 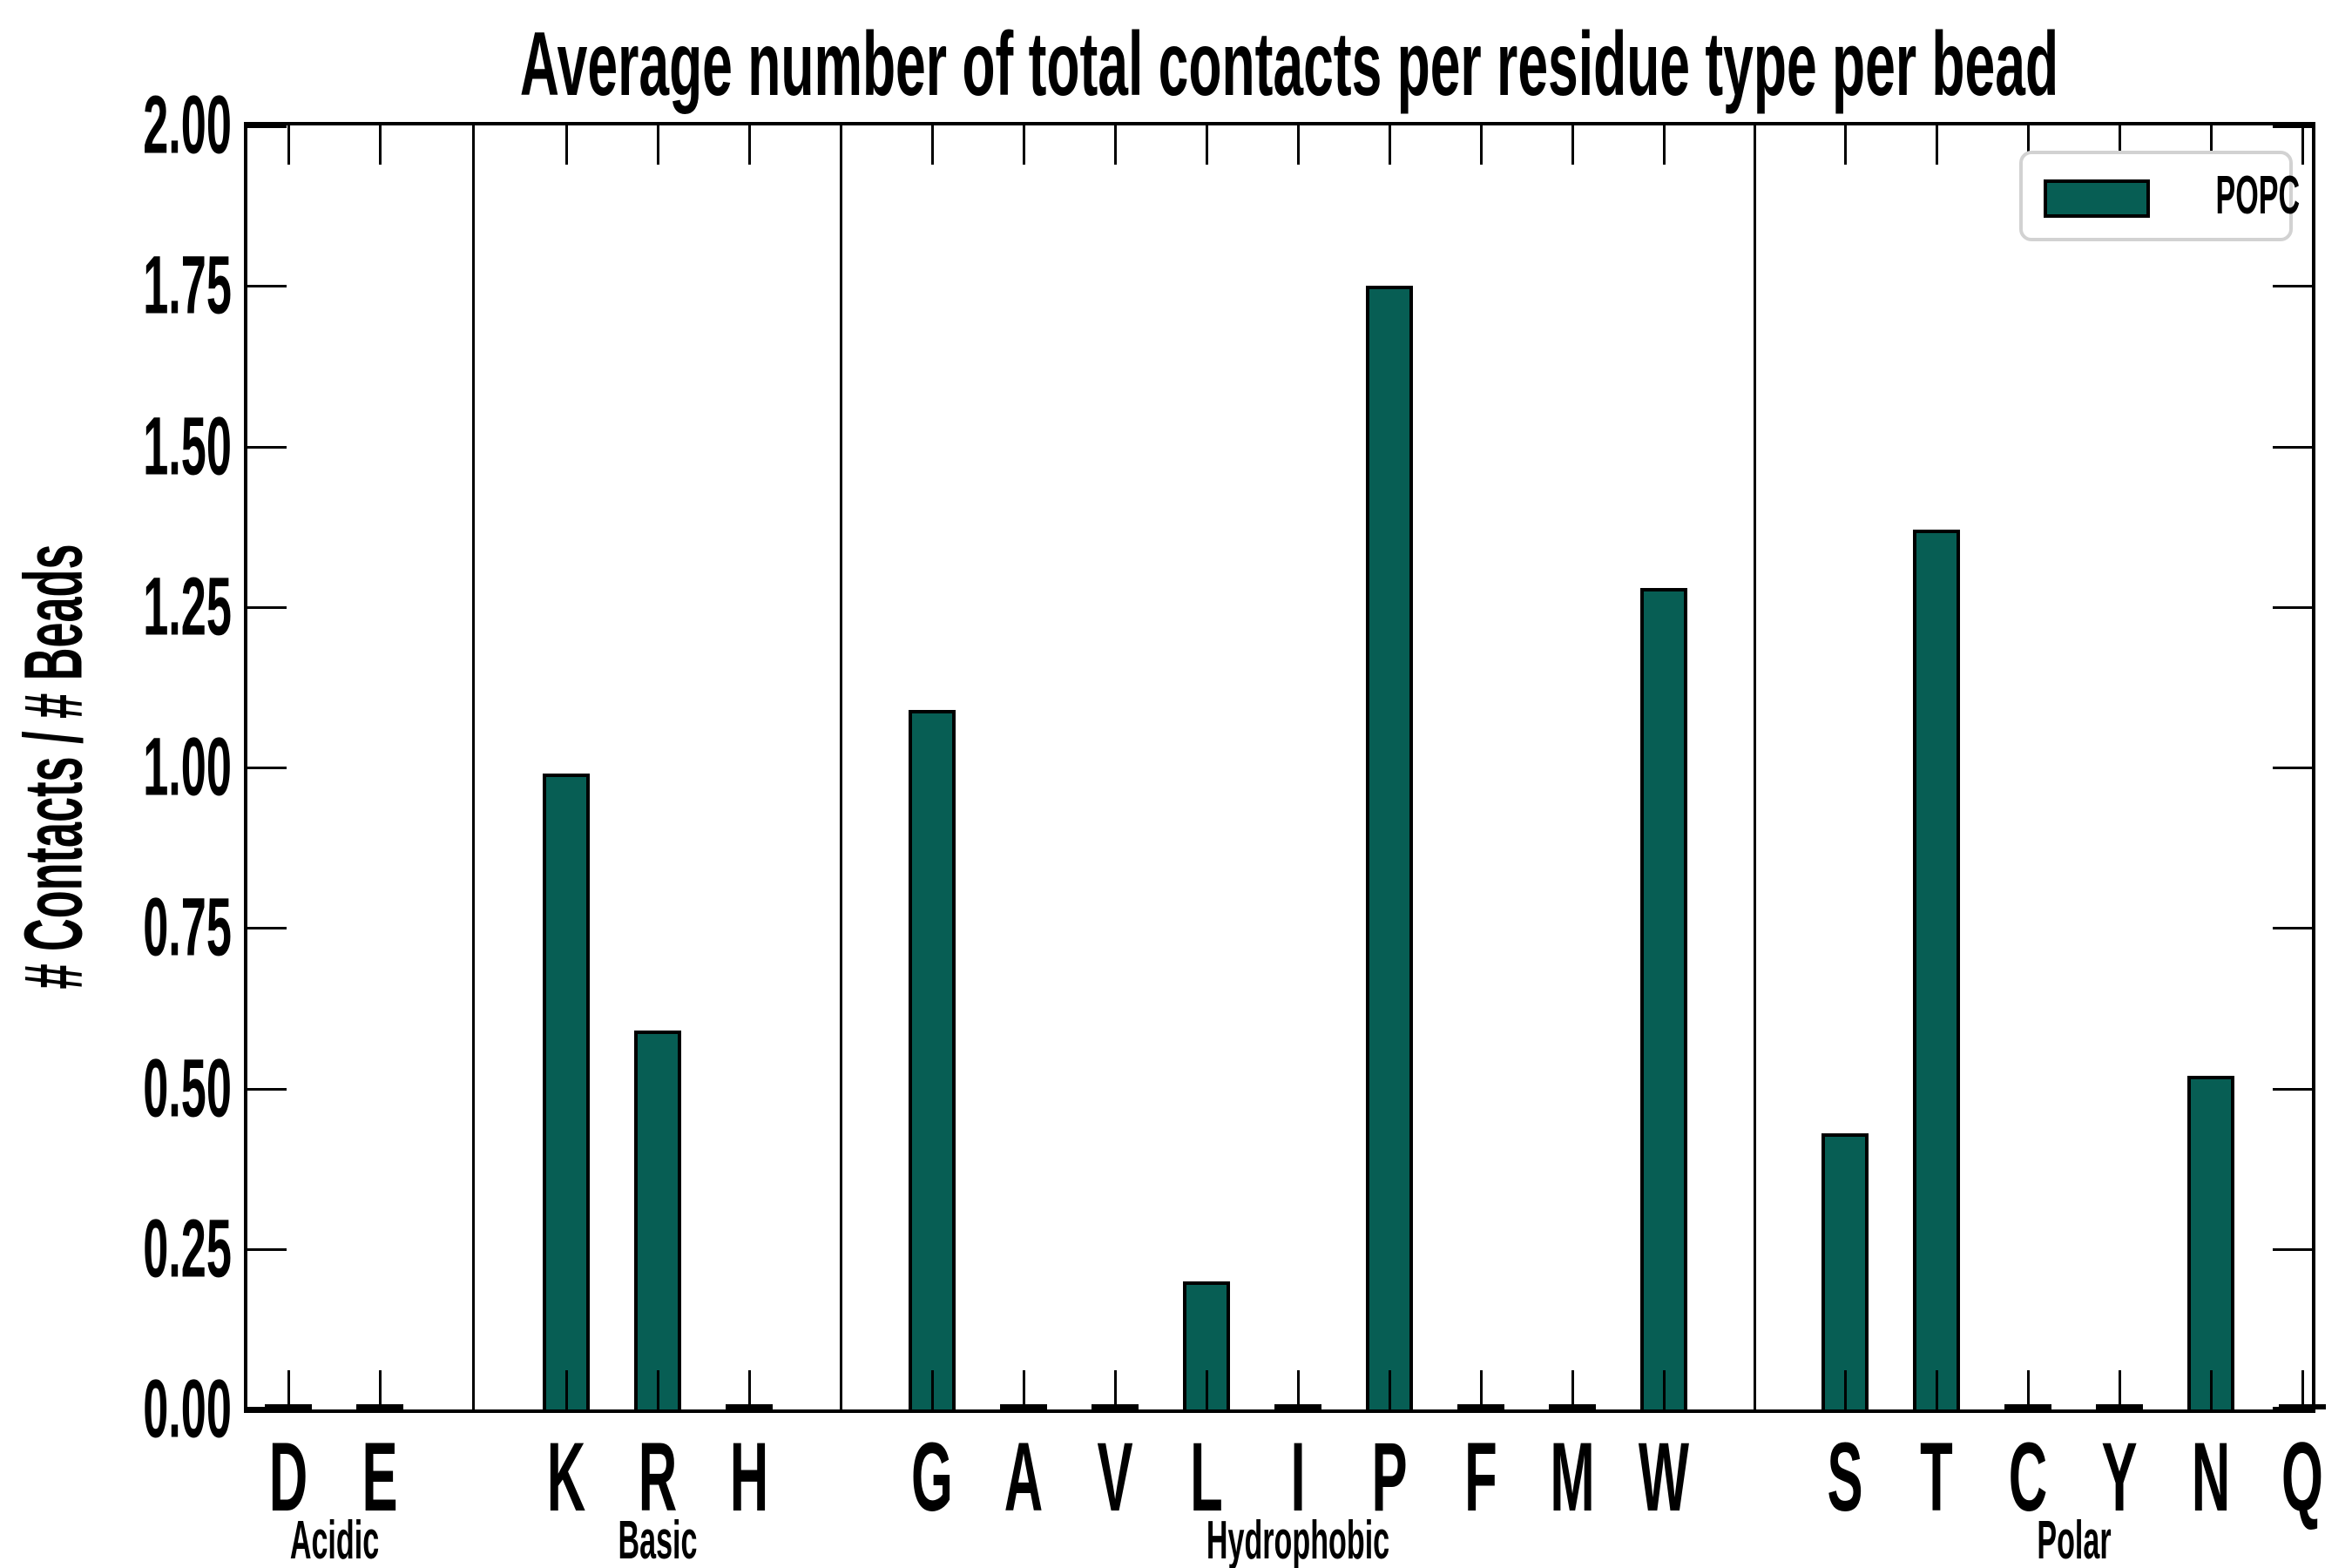 I want to click on x-tick-label-text: Q, so click(x=2302, y=1477).